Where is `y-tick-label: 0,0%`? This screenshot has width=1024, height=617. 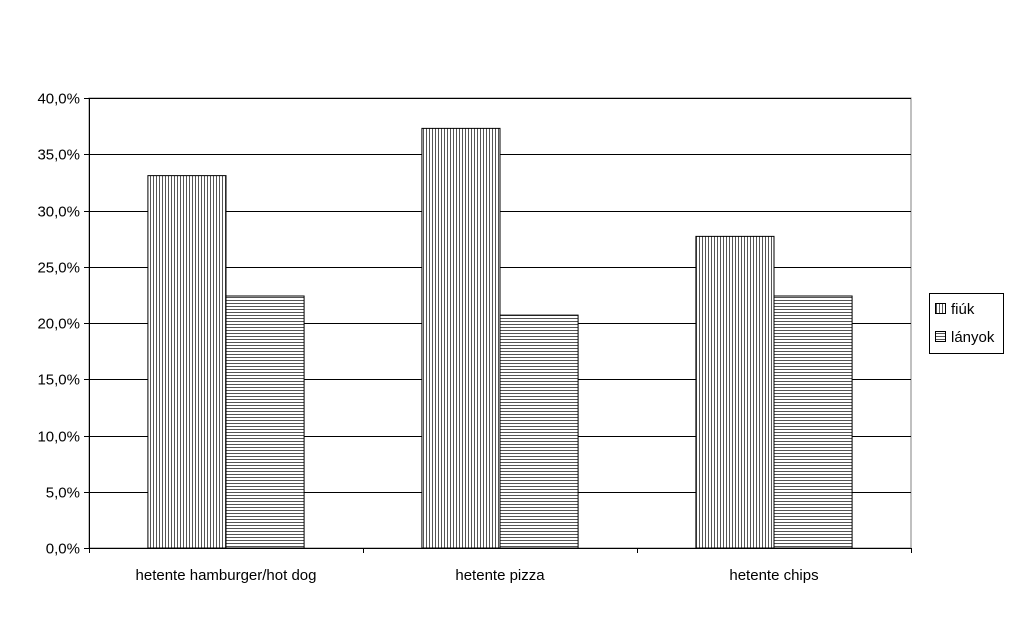 y-tick-label: 0,0% is located at coordinates (63, 549).